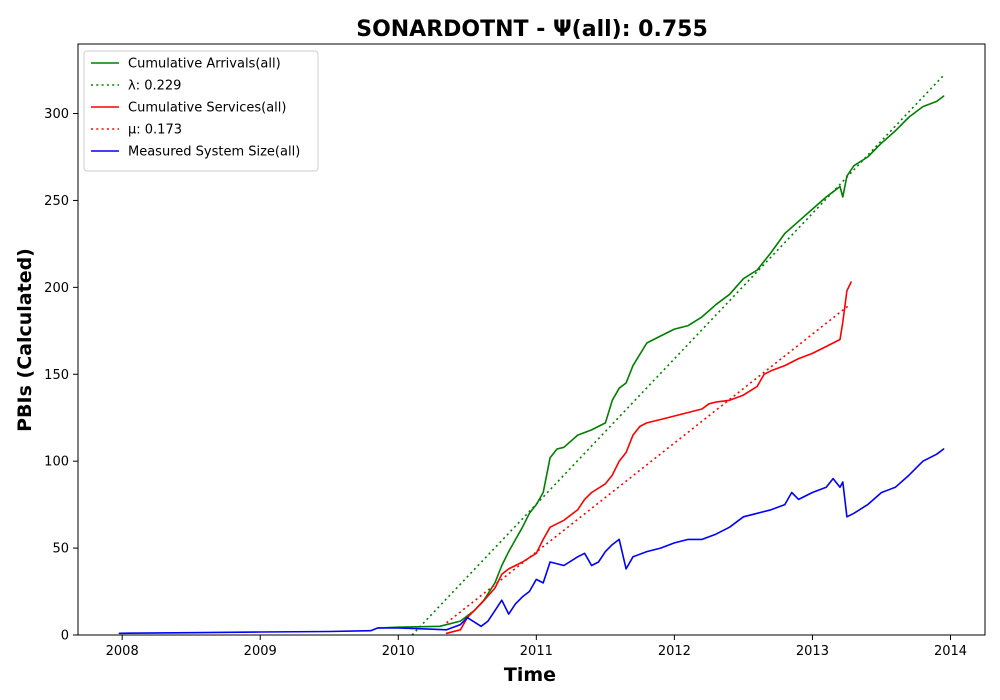  I want to click on legend-box, so click(201, 111).